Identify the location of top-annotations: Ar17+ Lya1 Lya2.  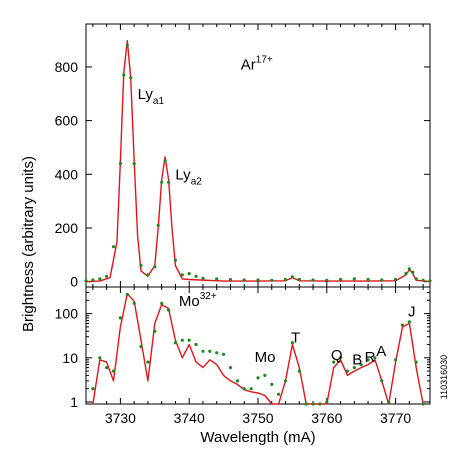
(205, 121).